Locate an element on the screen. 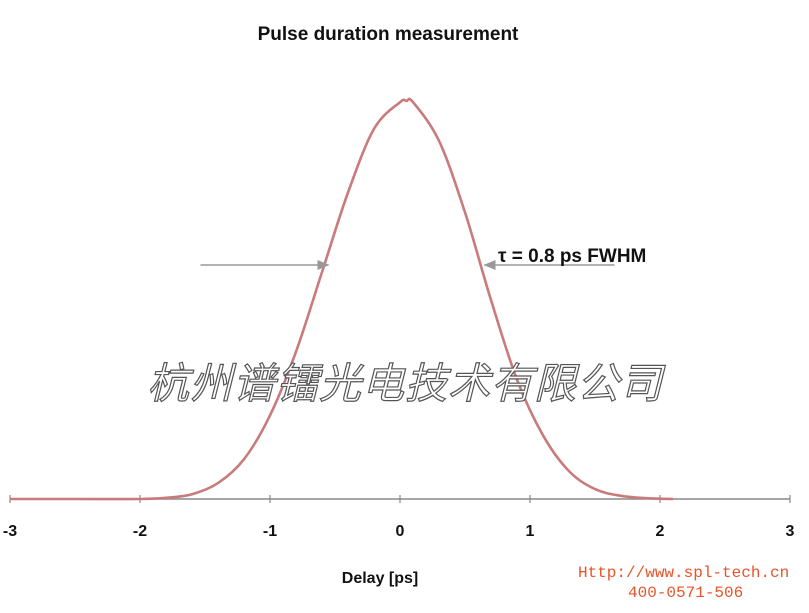  x-tick-label: 2 is located at coordinates (660, 531).